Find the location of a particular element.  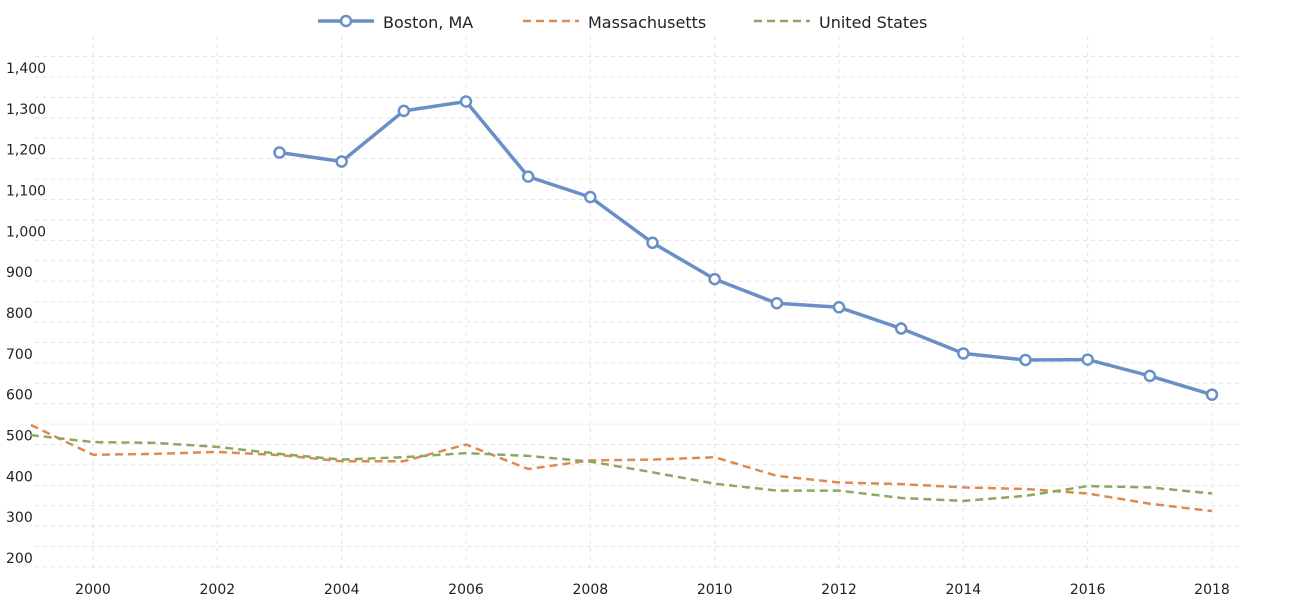

legend-item-boston-ma: Boston, MA is located at coordinates (395, 22).